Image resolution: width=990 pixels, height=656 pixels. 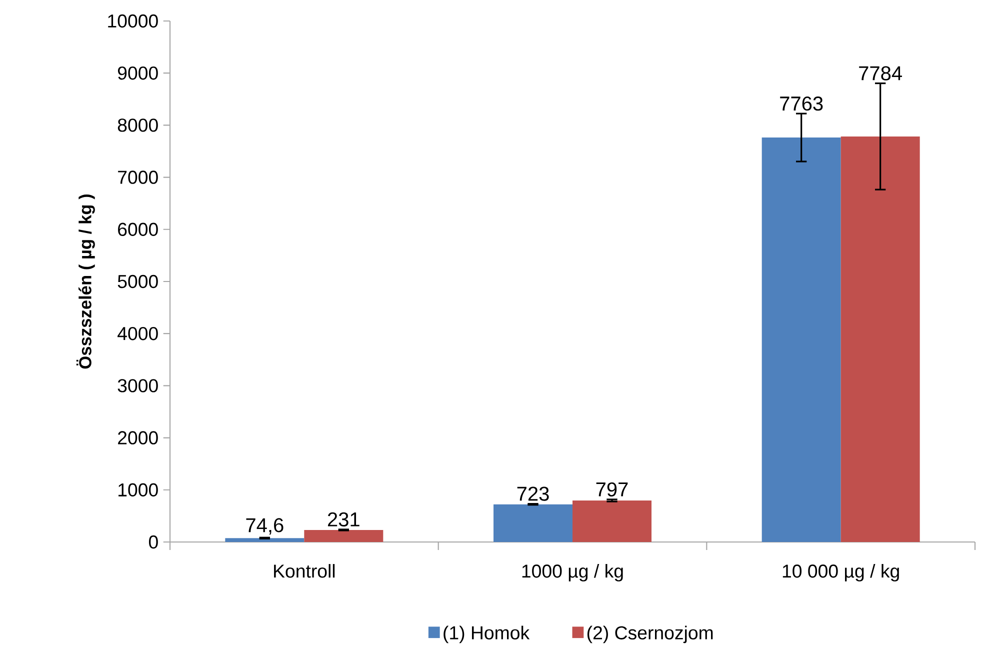 I want to click on legend-label: (1) Homok, so click(x=487, y=635).